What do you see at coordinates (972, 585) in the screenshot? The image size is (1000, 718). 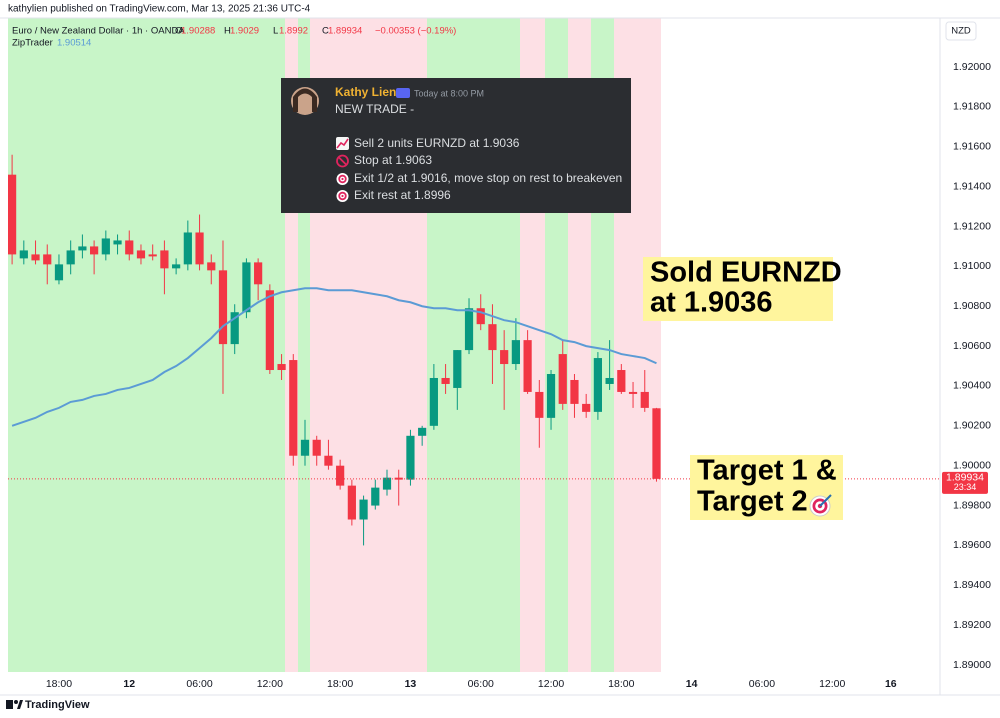 I see `y-tick-label: 1.89400` at bounding box center [972, 585].